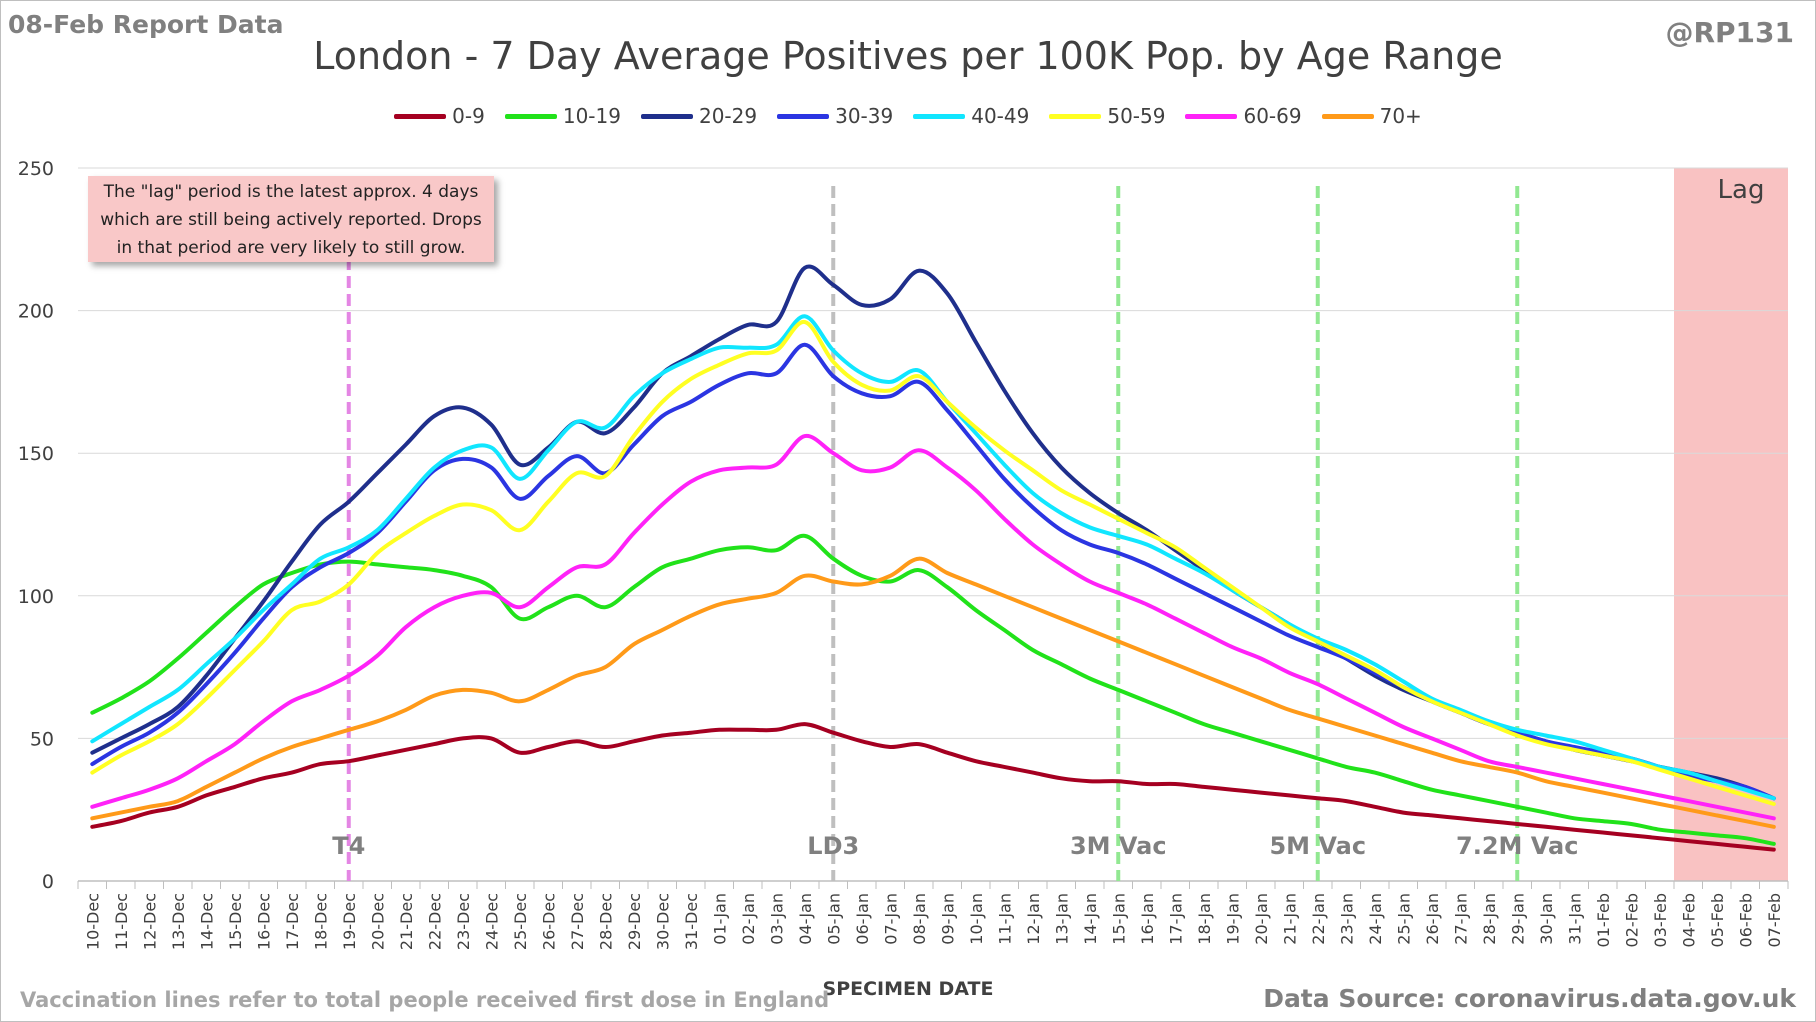  I want to click on marker-label: T4, so click(348, 846).